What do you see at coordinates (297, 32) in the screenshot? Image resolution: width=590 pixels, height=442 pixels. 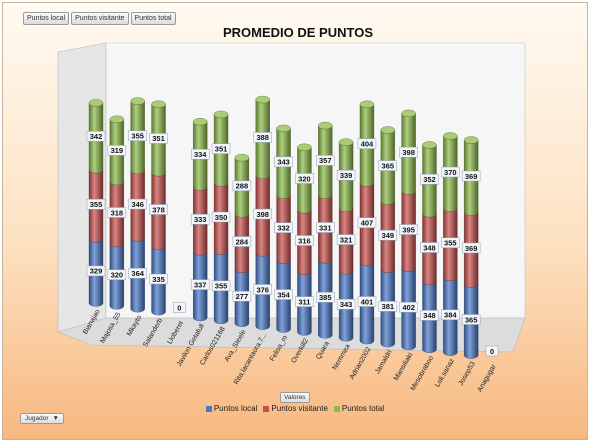 I see `chart-title: PROMEDIO DE PUNTOS` at bounding box center [297, 32].